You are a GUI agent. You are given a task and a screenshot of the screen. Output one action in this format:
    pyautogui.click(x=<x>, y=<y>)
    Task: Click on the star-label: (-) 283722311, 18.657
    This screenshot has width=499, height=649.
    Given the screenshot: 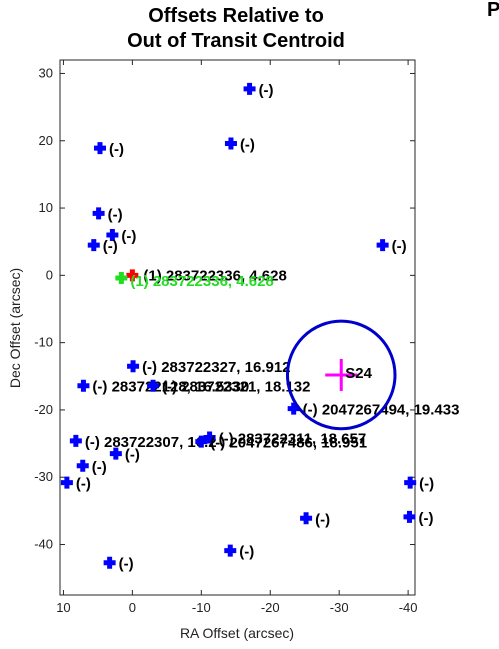 What is the action you would take?
    pyautogui.click(x=293, y=439)
    